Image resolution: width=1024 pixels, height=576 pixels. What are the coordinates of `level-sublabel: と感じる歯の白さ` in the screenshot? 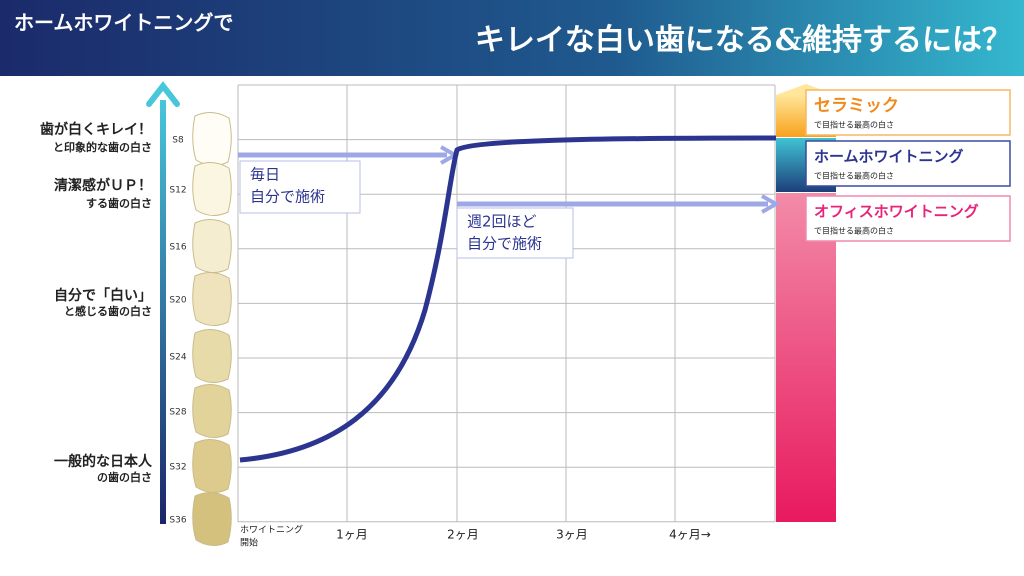 It's located at (108, 311).